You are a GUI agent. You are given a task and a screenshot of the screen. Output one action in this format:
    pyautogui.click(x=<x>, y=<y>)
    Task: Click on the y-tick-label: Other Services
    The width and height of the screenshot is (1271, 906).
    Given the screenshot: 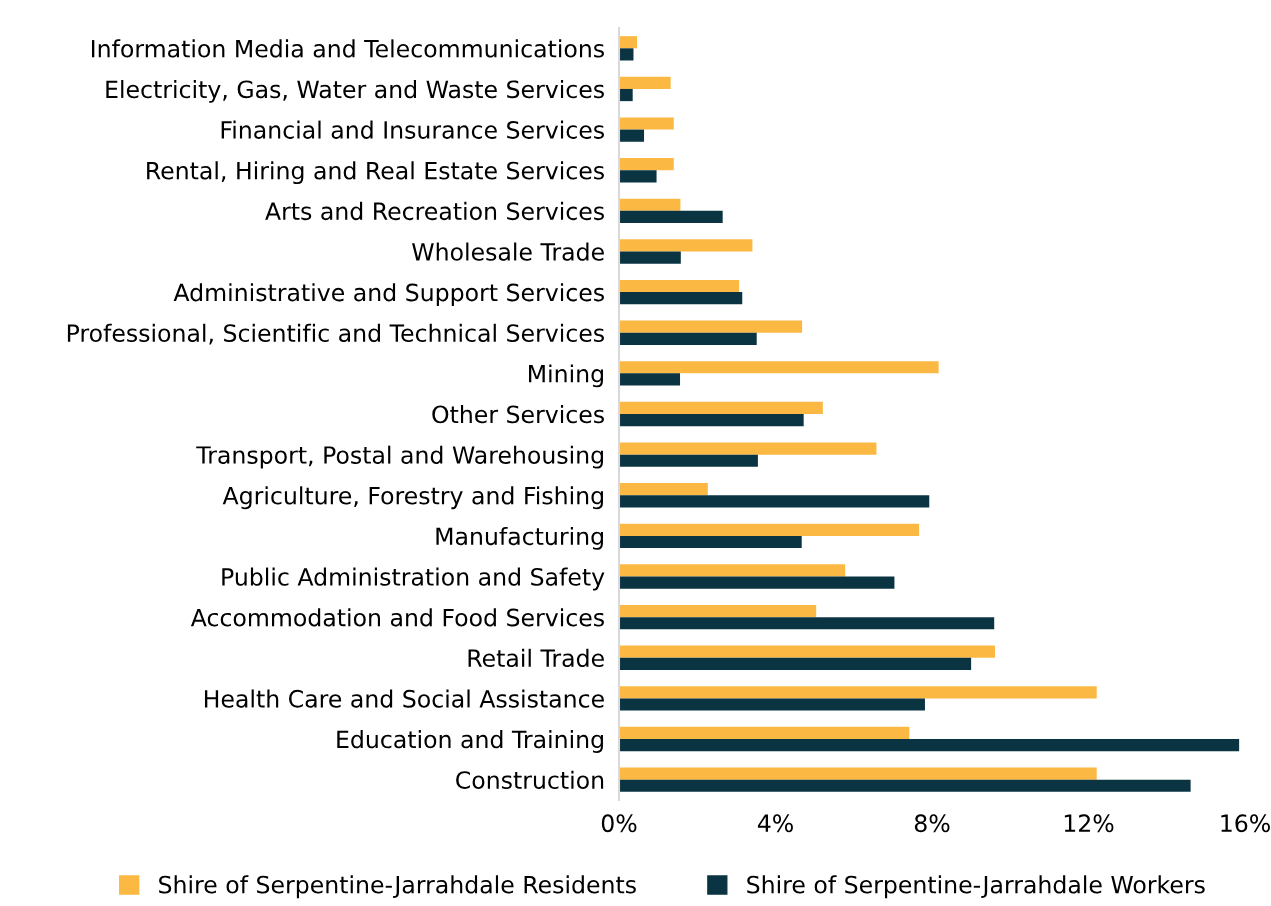 What is the action you would take?
    pyautogui.click(x=518, y=414)
    